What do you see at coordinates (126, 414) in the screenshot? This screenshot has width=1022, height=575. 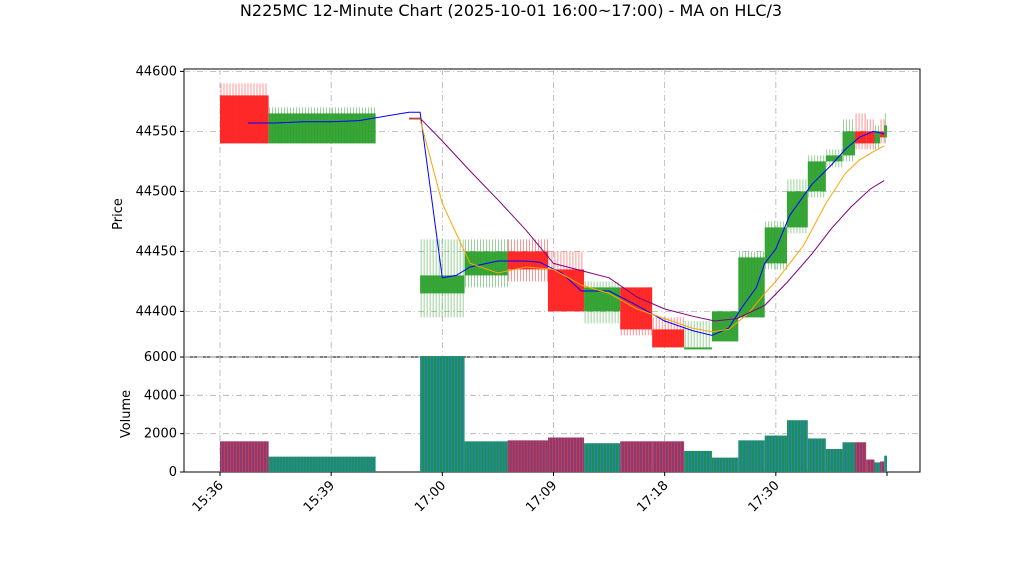 I see `volume-axis-label: Volume` at bounding box center [126, 414].